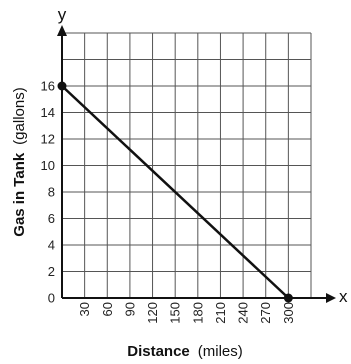  I want to click on y-tick-label: 4, so click(51, 245).